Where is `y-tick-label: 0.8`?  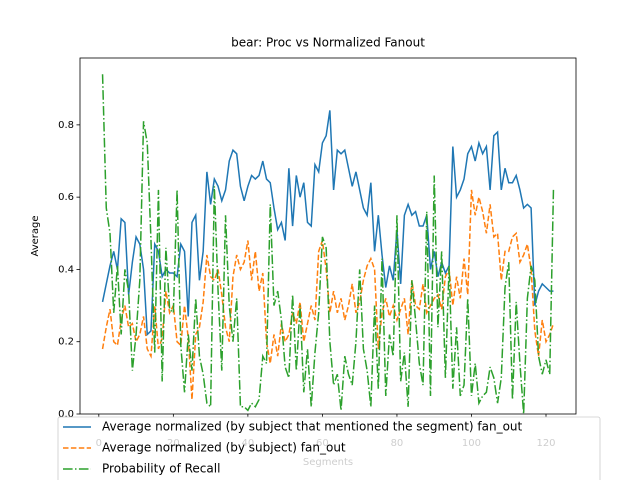 y-tick-label: 0.8 is located at coordinates (66, 125).